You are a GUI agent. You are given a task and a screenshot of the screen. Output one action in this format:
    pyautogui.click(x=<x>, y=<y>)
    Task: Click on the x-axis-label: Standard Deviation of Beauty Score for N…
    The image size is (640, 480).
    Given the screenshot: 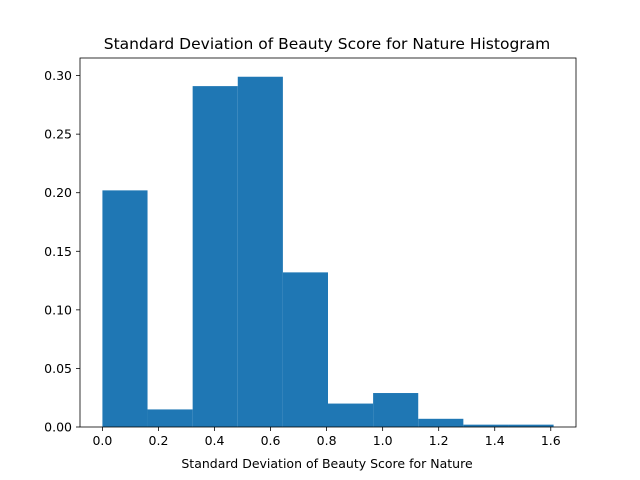 What is the action you would take?
    pyautogui.click(x=327, y=463)
    